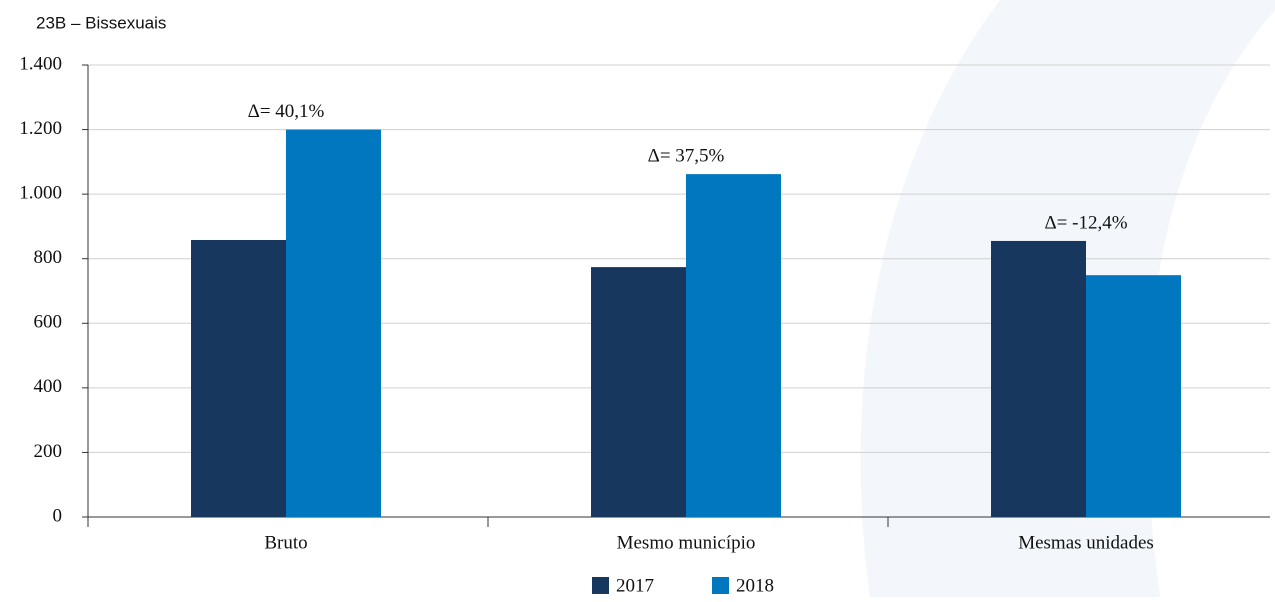 This screenshot has width=1275, height=602. Describe the element at coordinates (686, 542) in the screenshot. I see `x-tick-label: Mesmo município` at that location.